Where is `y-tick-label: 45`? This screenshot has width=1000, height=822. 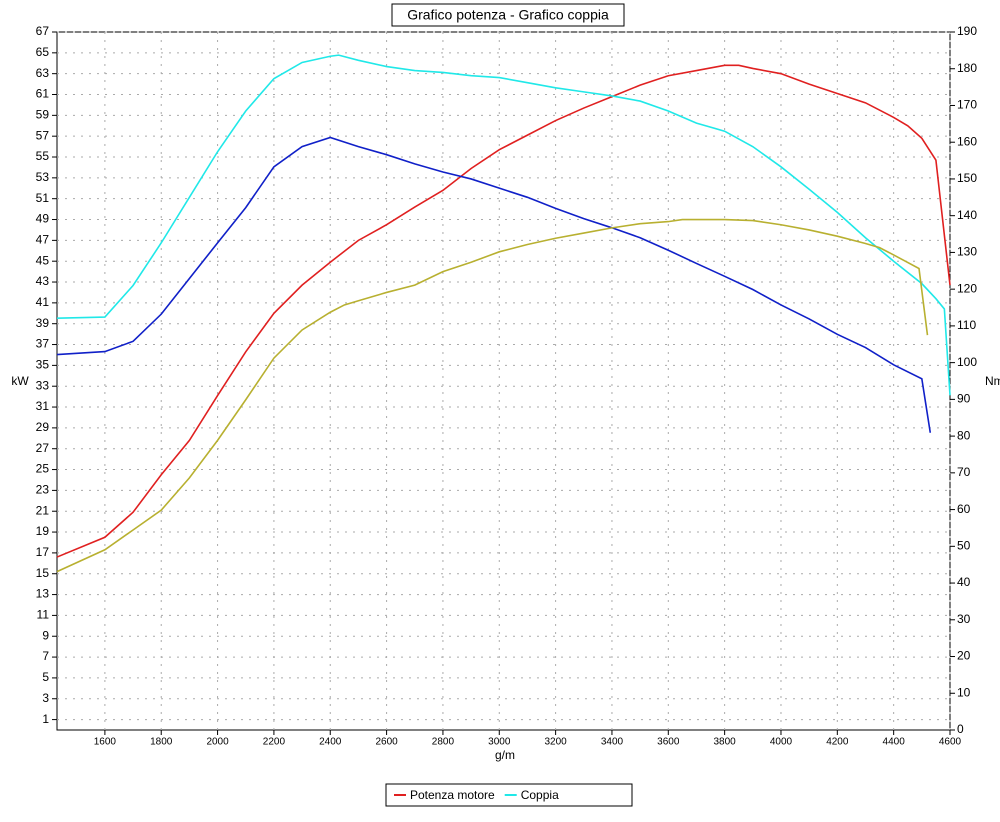
y-tick-label: 45 is located at coordinates (43, 260).